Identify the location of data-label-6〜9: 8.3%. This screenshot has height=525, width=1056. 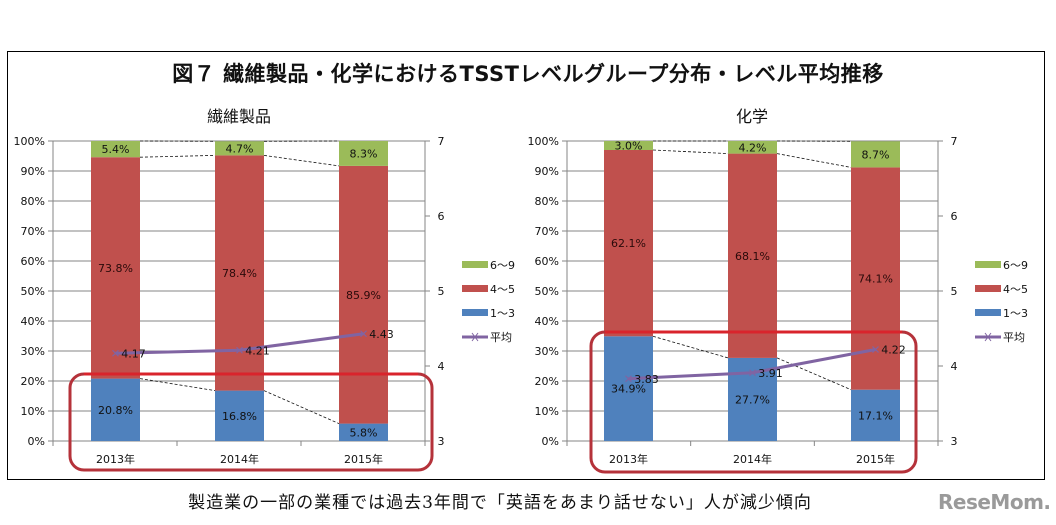
(364, 153).